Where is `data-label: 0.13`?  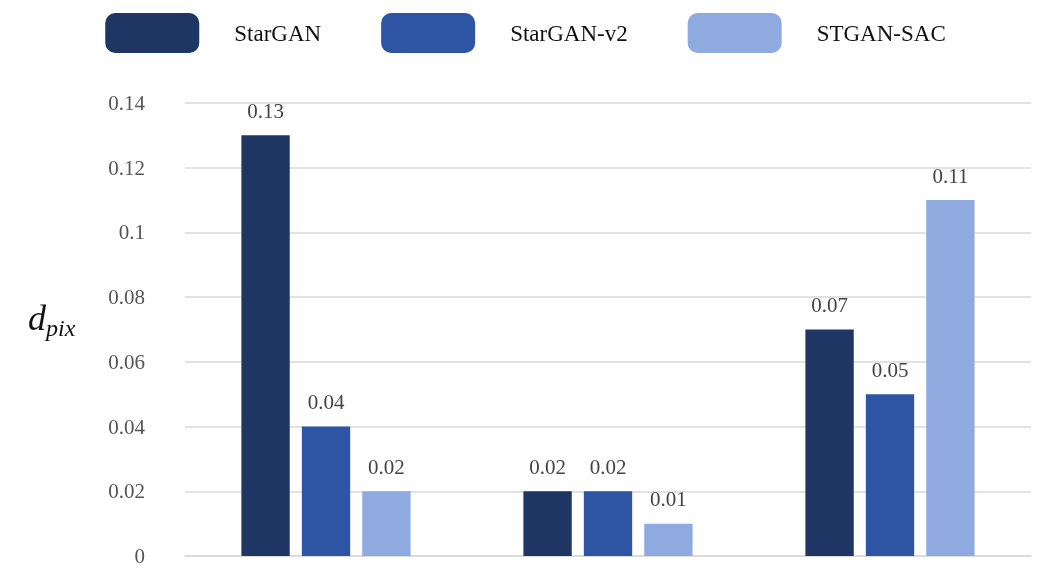
data-label: 0.13 is located at coordinates (265, 110).